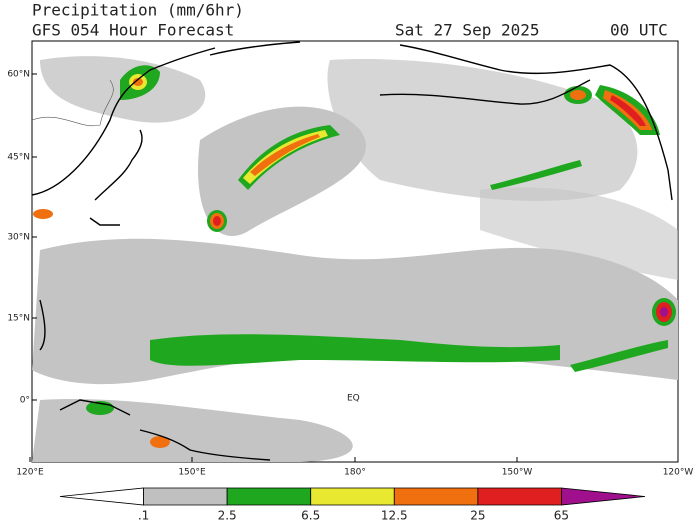 Image resolution: width=700 pixels, height=525 pixels. I want to click on lat-label: 60°N, so click(18, 75).